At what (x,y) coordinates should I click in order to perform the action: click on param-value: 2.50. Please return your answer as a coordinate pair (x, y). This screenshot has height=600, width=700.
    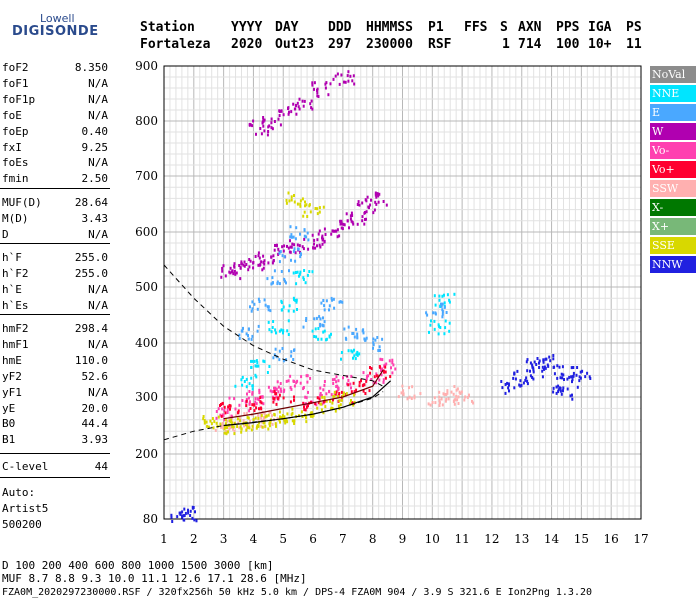
    Looking at the image, I should click on (95, 179).